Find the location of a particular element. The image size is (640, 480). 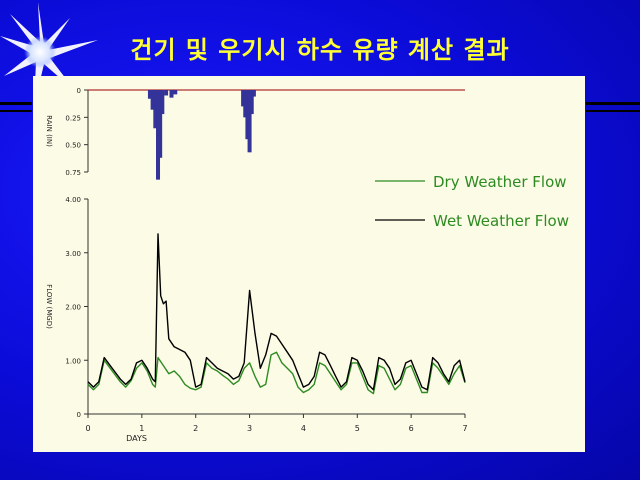

rain-y-tick-label: 0.75 is located at coordinates (73, 173).